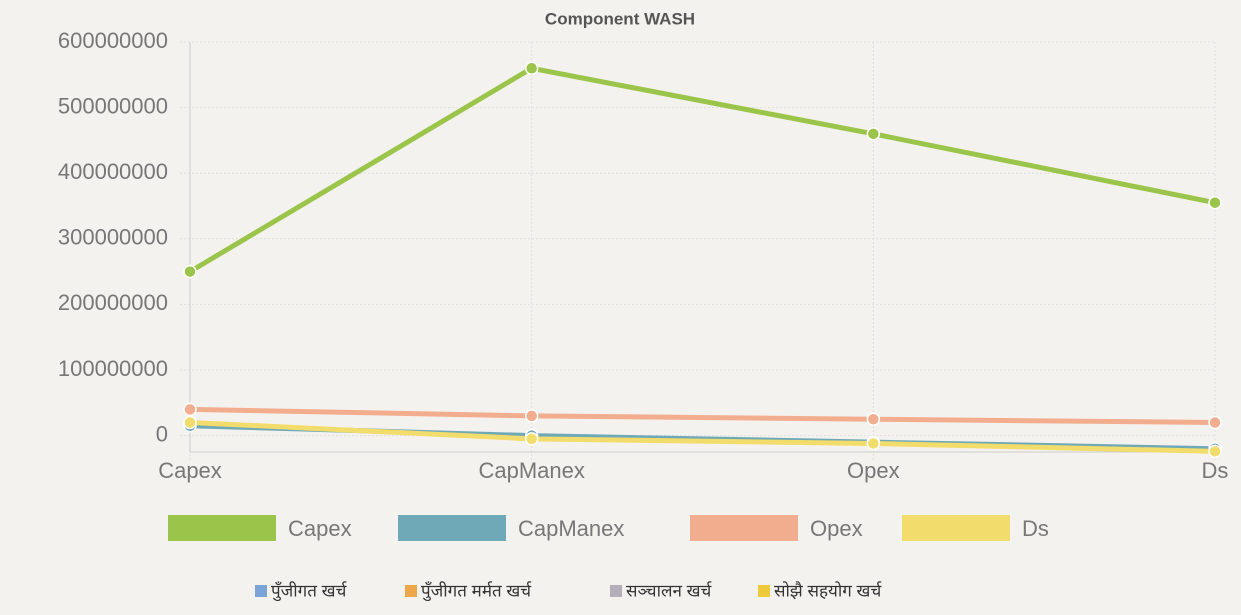  What do you see at coordinates (113, 302) in the screenshot?
I see `y-tick-label: 200000000` at bounding box center [113, 302].